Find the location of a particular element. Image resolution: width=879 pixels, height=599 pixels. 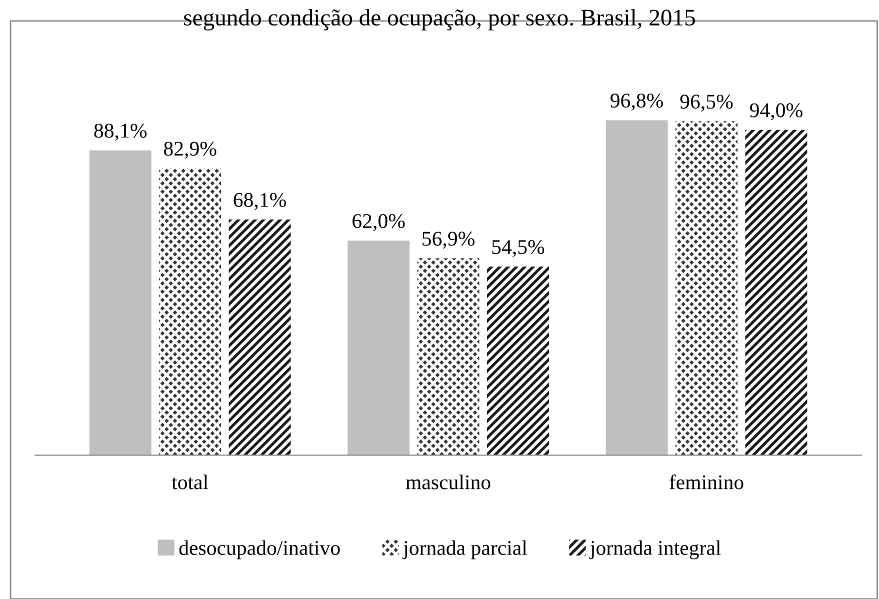

data-label: 96,8% is located at coordinates (636, 102).